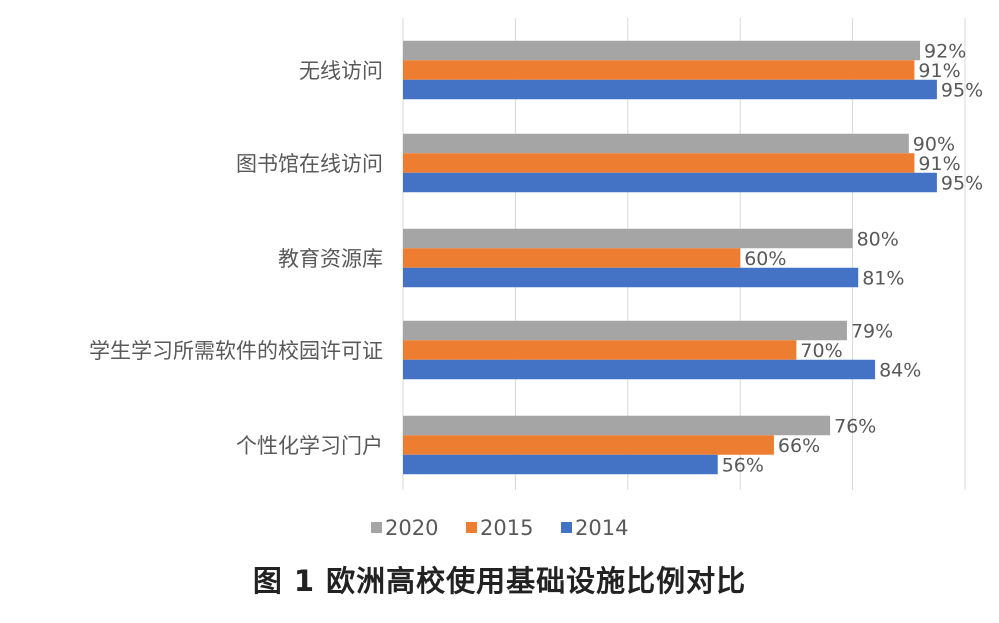 This screenshot has width=999, height=623. What do you see at coordinates (499, 581) in the screenshot?
I see `figure-caption: 图 1 欧洲高校使用基础设施比例对比` at bounding box center [499, 581].